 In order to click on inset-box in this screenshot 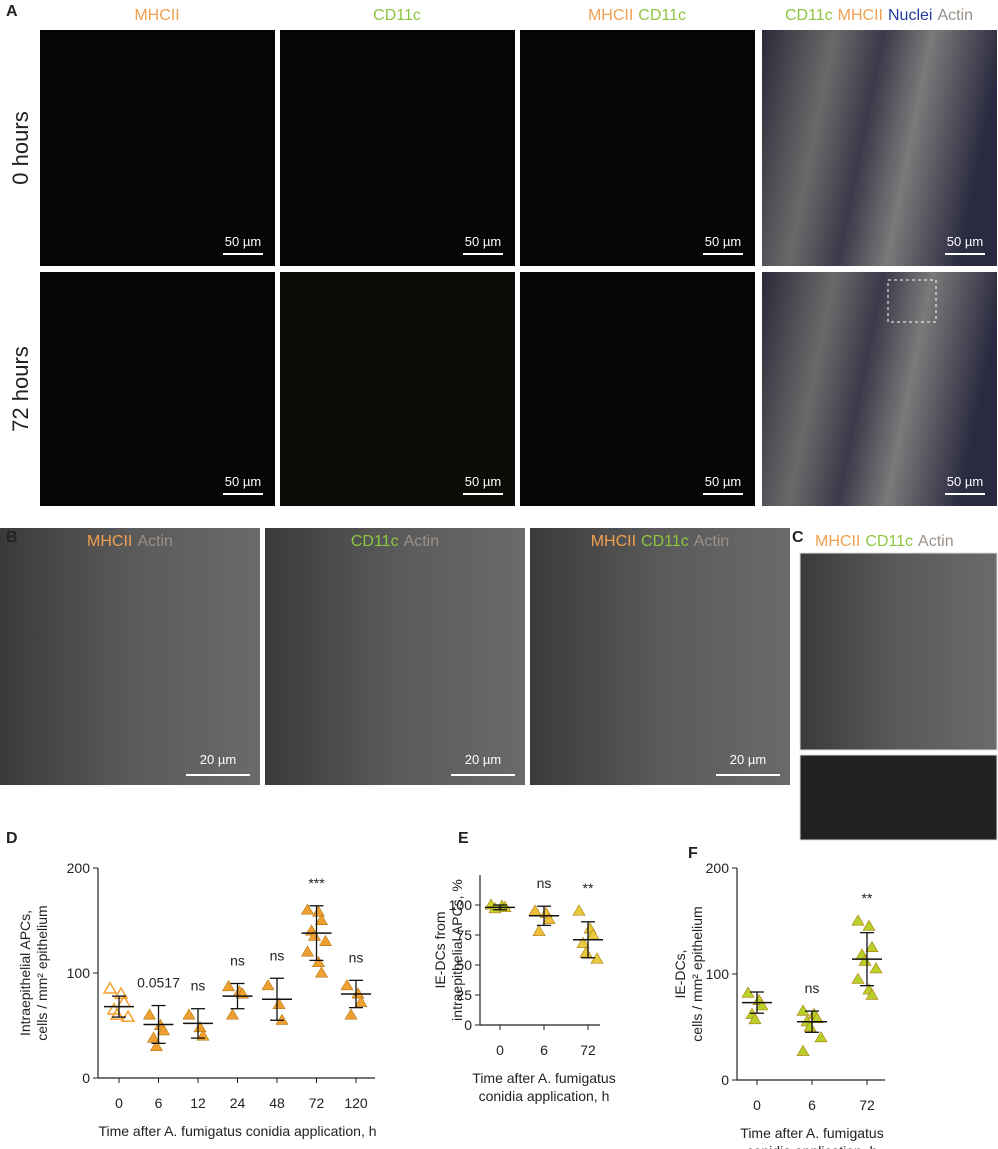, I will do `click(912, 301)`.